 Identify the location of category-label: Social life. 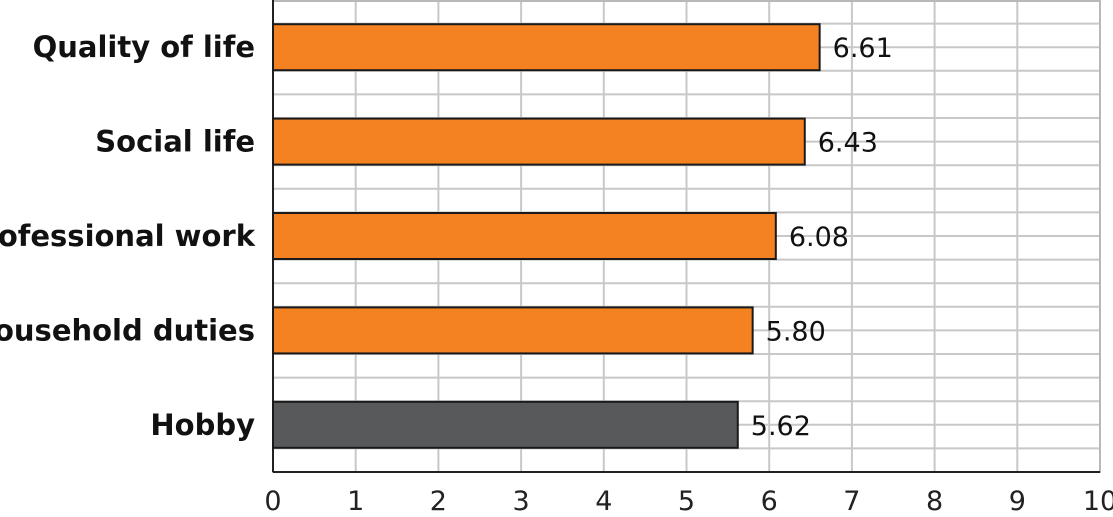
(175, 142).